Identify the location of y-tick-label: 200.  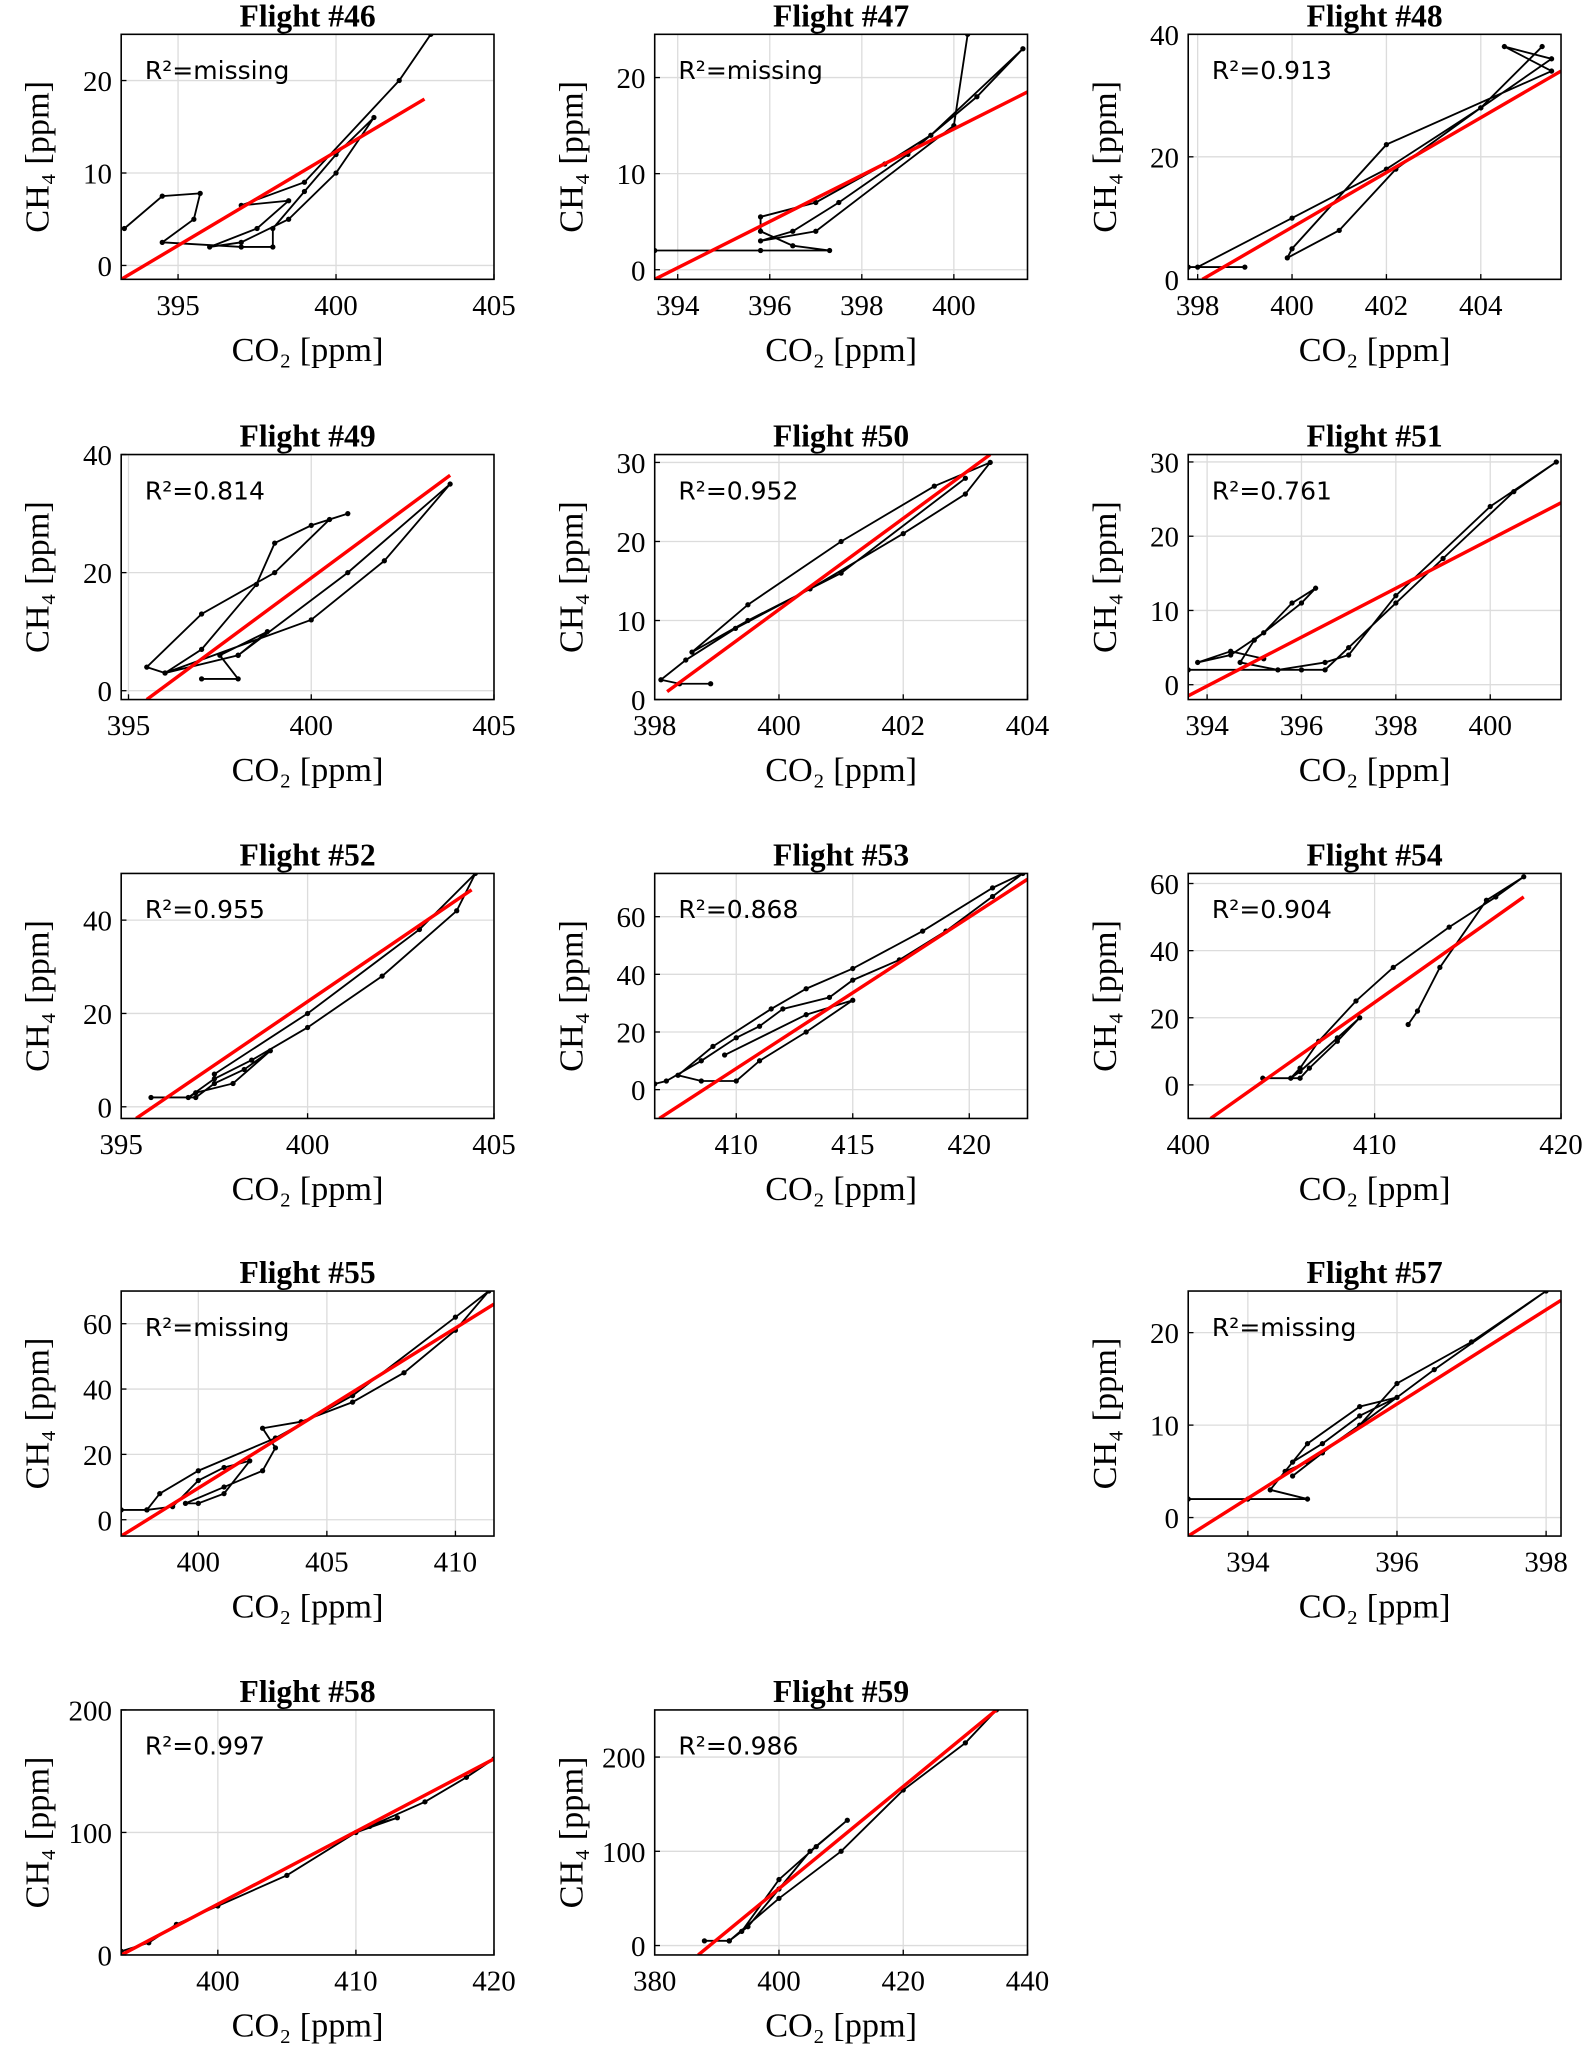
(623, 1759).